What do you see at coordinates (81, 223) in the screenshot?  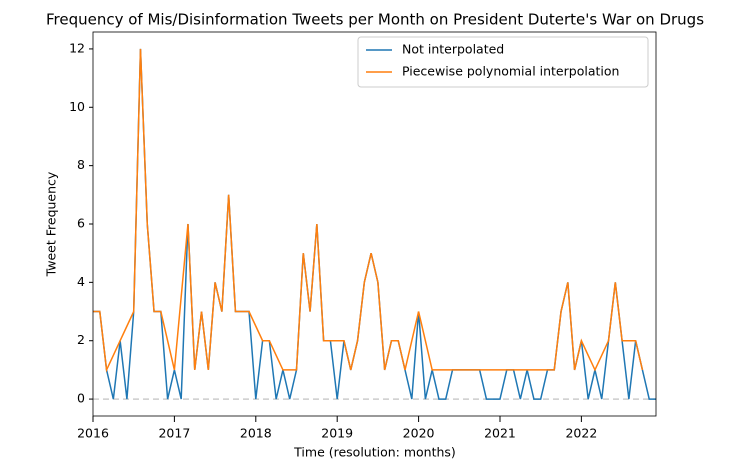 I see `y-tick-label: 6` at bounding box center [81, 223].